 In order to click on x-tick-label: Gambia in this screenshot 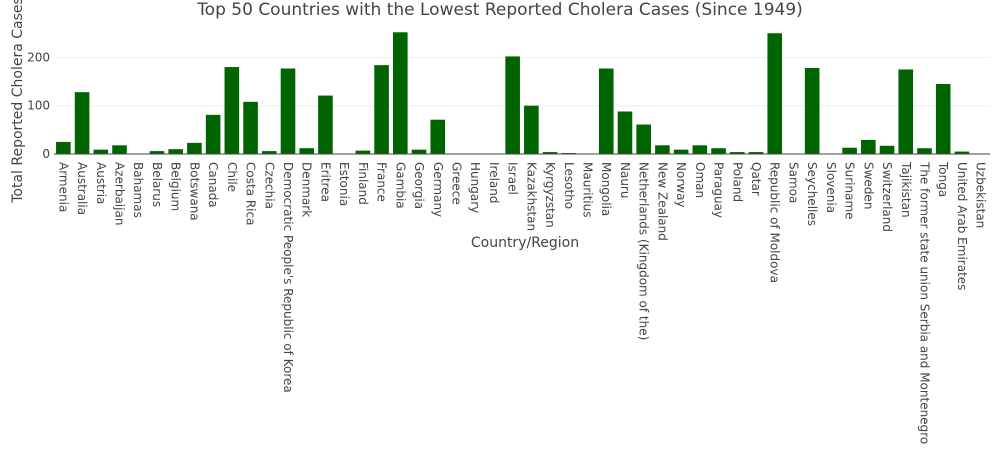, I will do `click(400, 185)`.